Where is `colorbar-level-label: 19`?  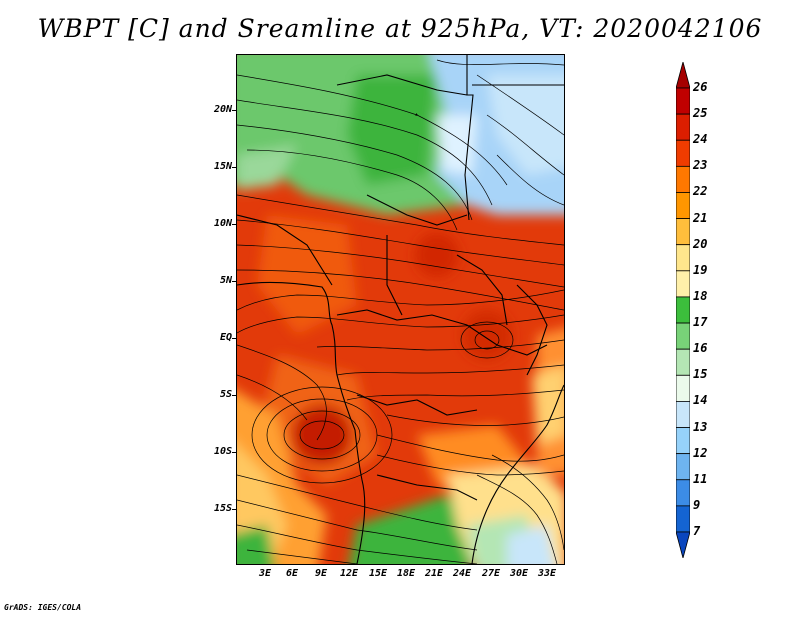 colorbar-level-label: 19 is located at coordinates (700, 269).